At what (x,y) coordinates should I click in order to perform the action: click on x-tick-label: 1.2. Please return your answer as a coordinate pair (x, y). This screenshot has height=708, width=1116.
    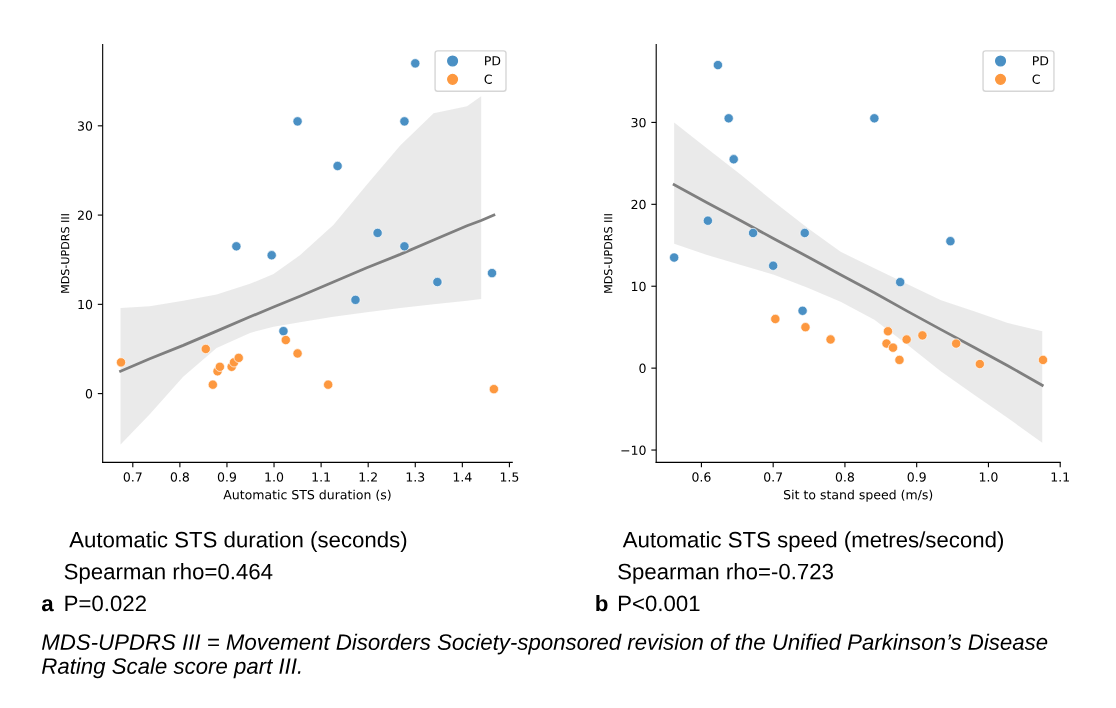
    Looking at the image, I should click on (368, 477).